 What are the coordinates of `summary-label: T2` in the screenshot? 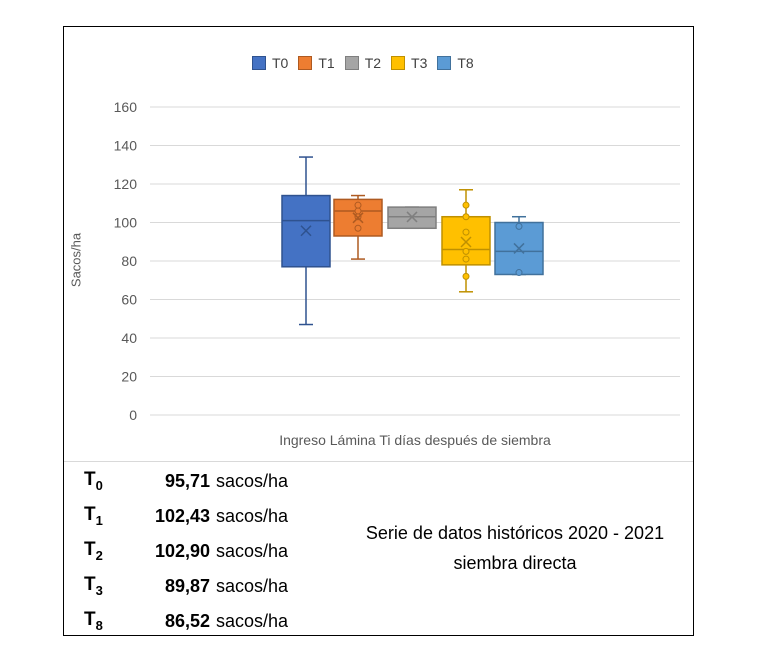 It's located at (93, 551).